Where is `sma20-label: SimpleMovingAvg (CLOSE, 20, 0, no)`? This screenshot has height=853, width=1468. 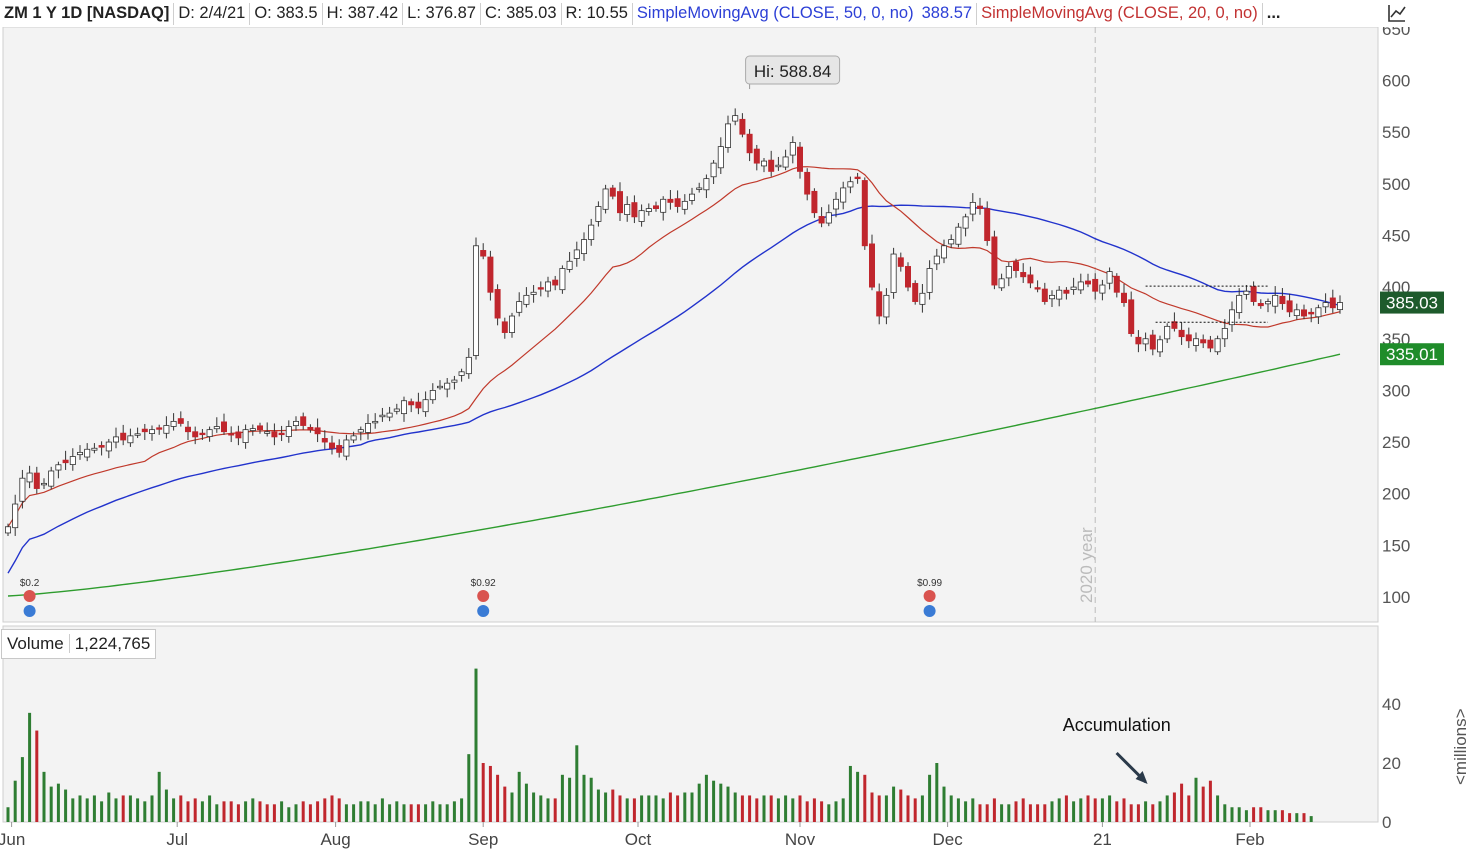
sma20-label: SimpleMovingAvg (CLOSE, 20, 0, no) is located at coordinates (1119, 13).